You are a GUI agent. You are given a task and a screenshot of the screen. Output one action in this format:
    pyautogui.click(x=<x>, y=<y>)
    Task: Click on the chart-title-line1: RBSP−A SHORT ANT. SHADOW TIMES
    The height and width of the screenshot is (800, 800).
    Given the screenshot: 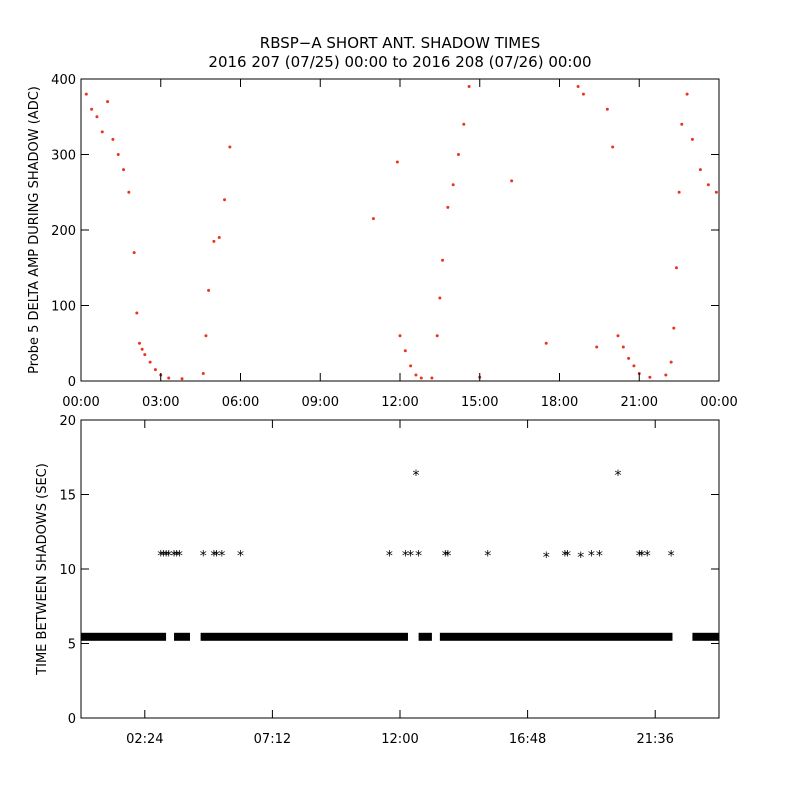 What is the action you would take?
    pyautogui.click(x=400, y=43)
    